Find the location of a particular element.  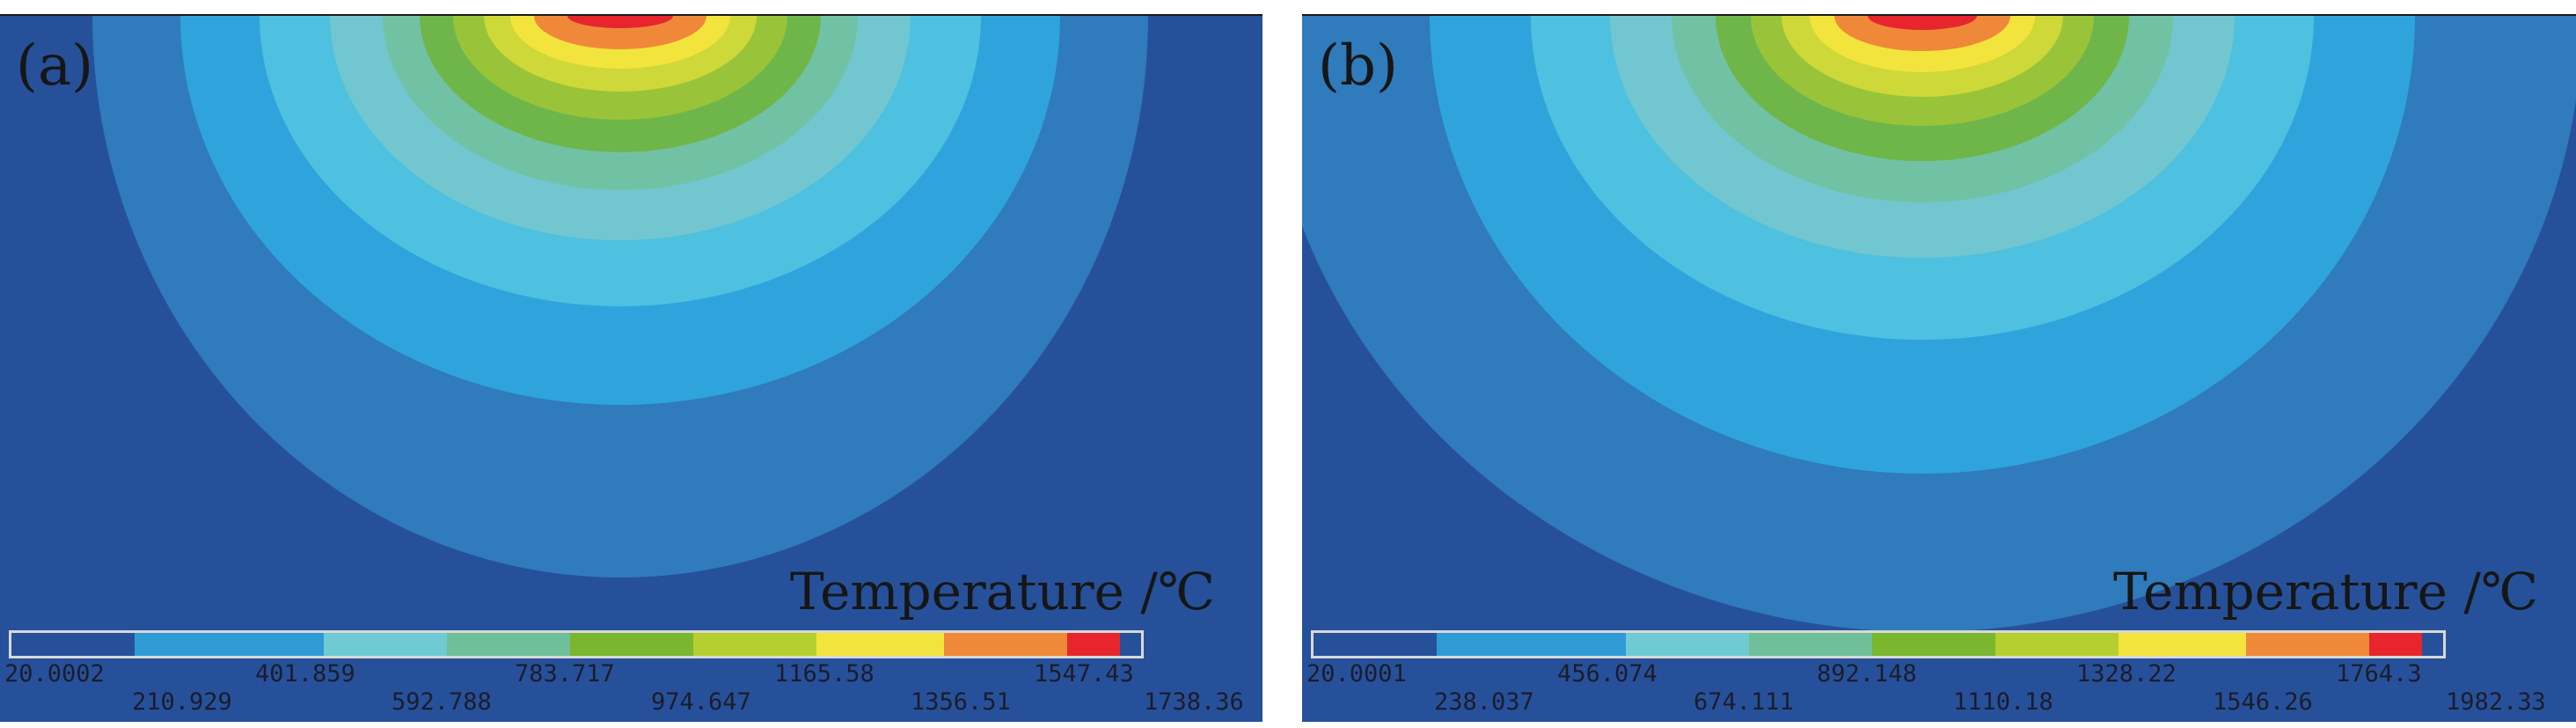

scale-tick-label: 1546.26 is located at coordinates (2263, 702).